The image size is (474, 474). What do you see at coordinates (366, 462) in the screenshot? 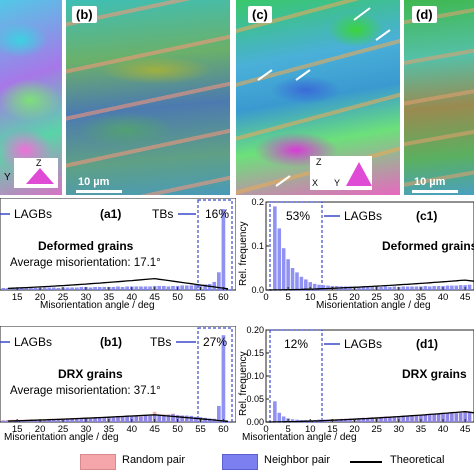
I see `legend-theoretical-line` at bounding box center [366, 462].